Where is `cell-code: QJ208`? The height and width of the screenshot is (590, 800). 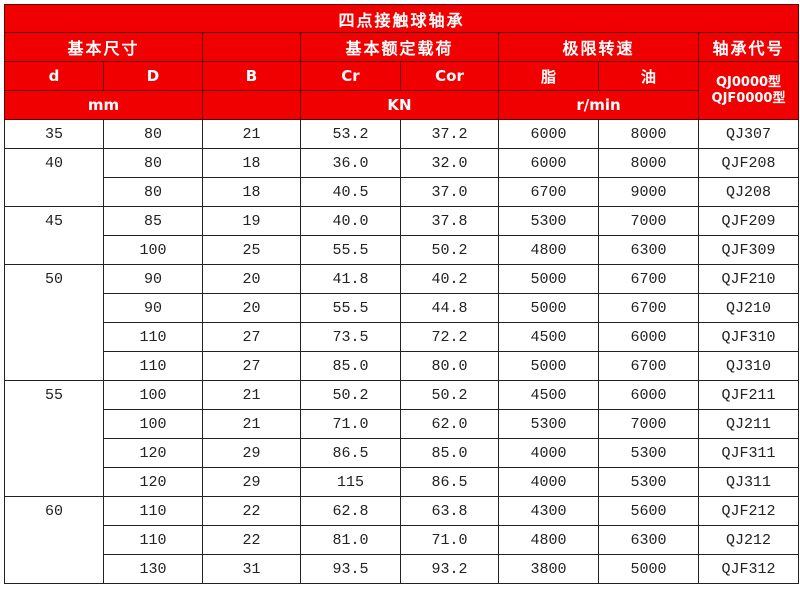
cell-code: QJ208 is located at coordinates (748, 192).